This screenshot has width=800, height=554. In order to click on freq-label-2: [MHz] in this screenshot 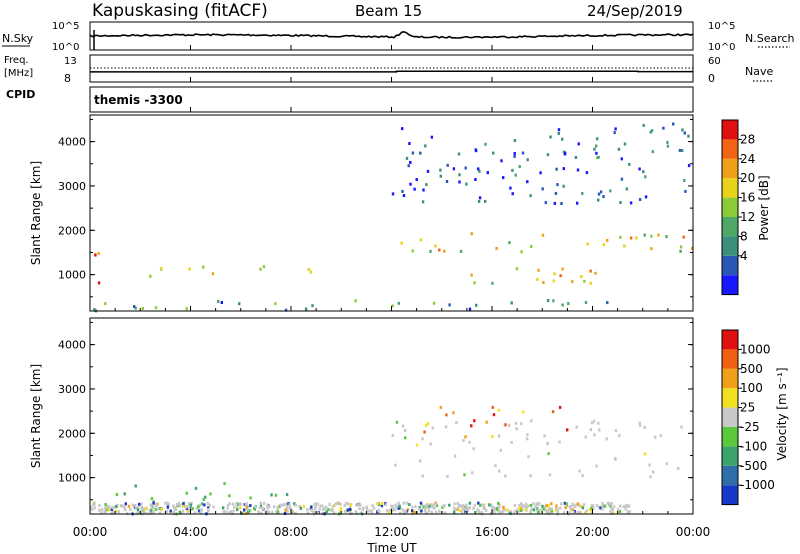, I will do `click(18, 73)`.